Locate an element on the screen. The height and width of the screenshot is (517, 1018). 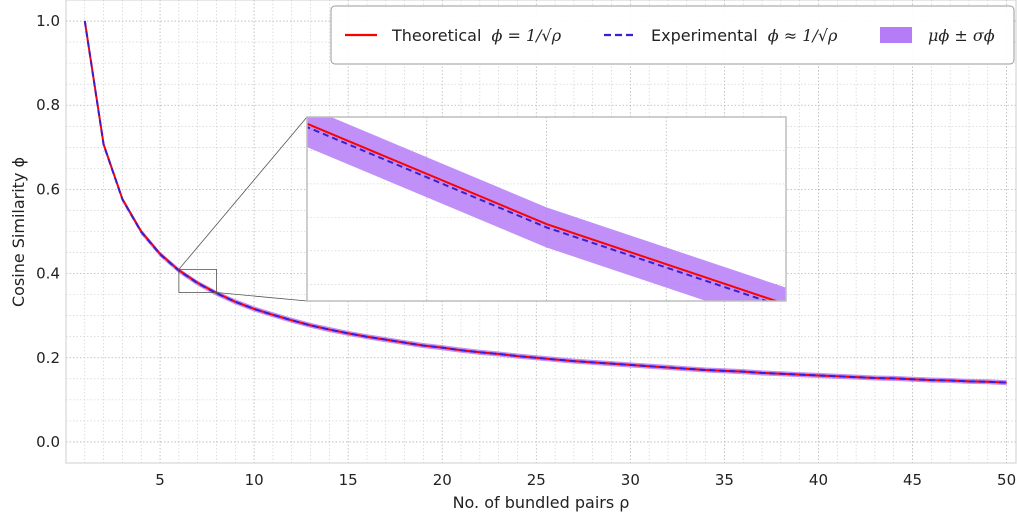
zoom-region-box is located at coordinates (197, 280).